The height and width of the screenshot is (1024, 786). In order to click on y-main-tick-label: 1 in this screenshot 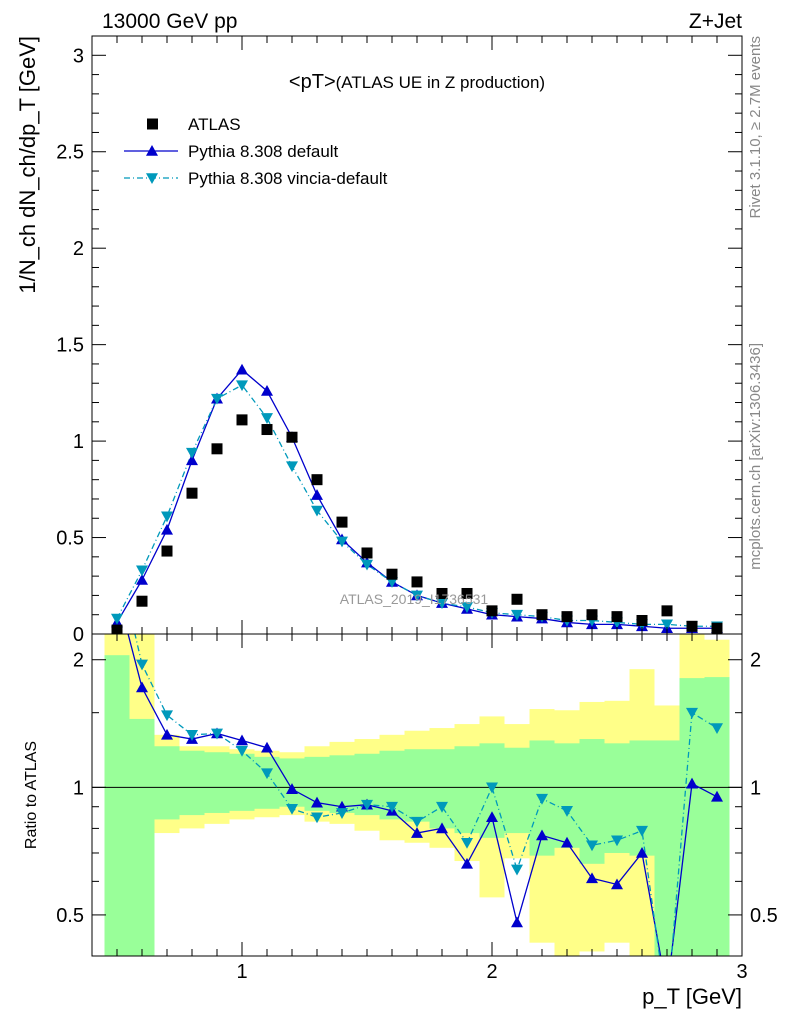, I will do `click(78, 442)`.